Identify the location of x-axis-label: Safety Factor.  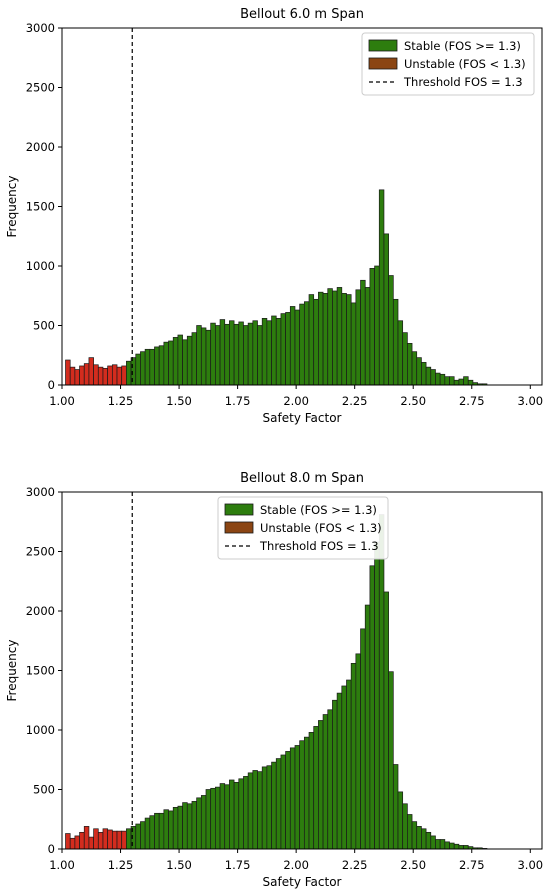
(302, 418).